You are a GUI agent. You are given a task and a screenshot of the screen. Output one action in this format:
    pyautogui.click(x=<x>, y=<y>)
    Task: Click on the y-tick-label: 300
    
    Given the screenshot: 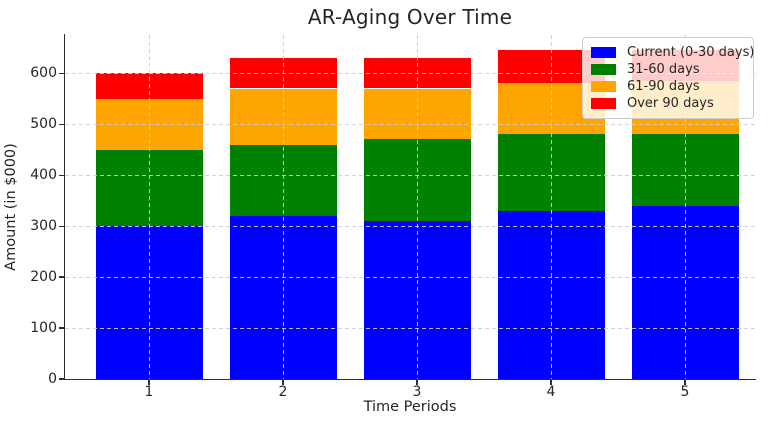 What is the action you would take?
    pyautogui.click(x=43, y=226)
    